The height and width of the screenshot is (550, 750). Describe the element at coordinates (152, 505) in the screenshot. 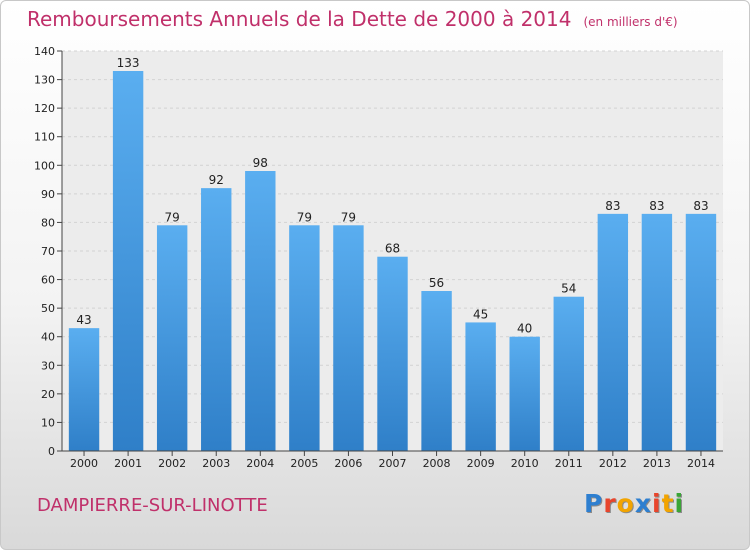

I see `city-name: DAMPIERRE-SUR-LINOTTE` at that location.